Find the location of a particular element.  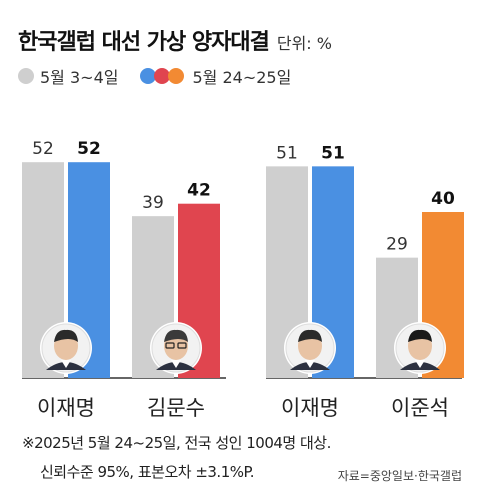

category-label-1-2: 김문수 is located at coordinates (176, 408).